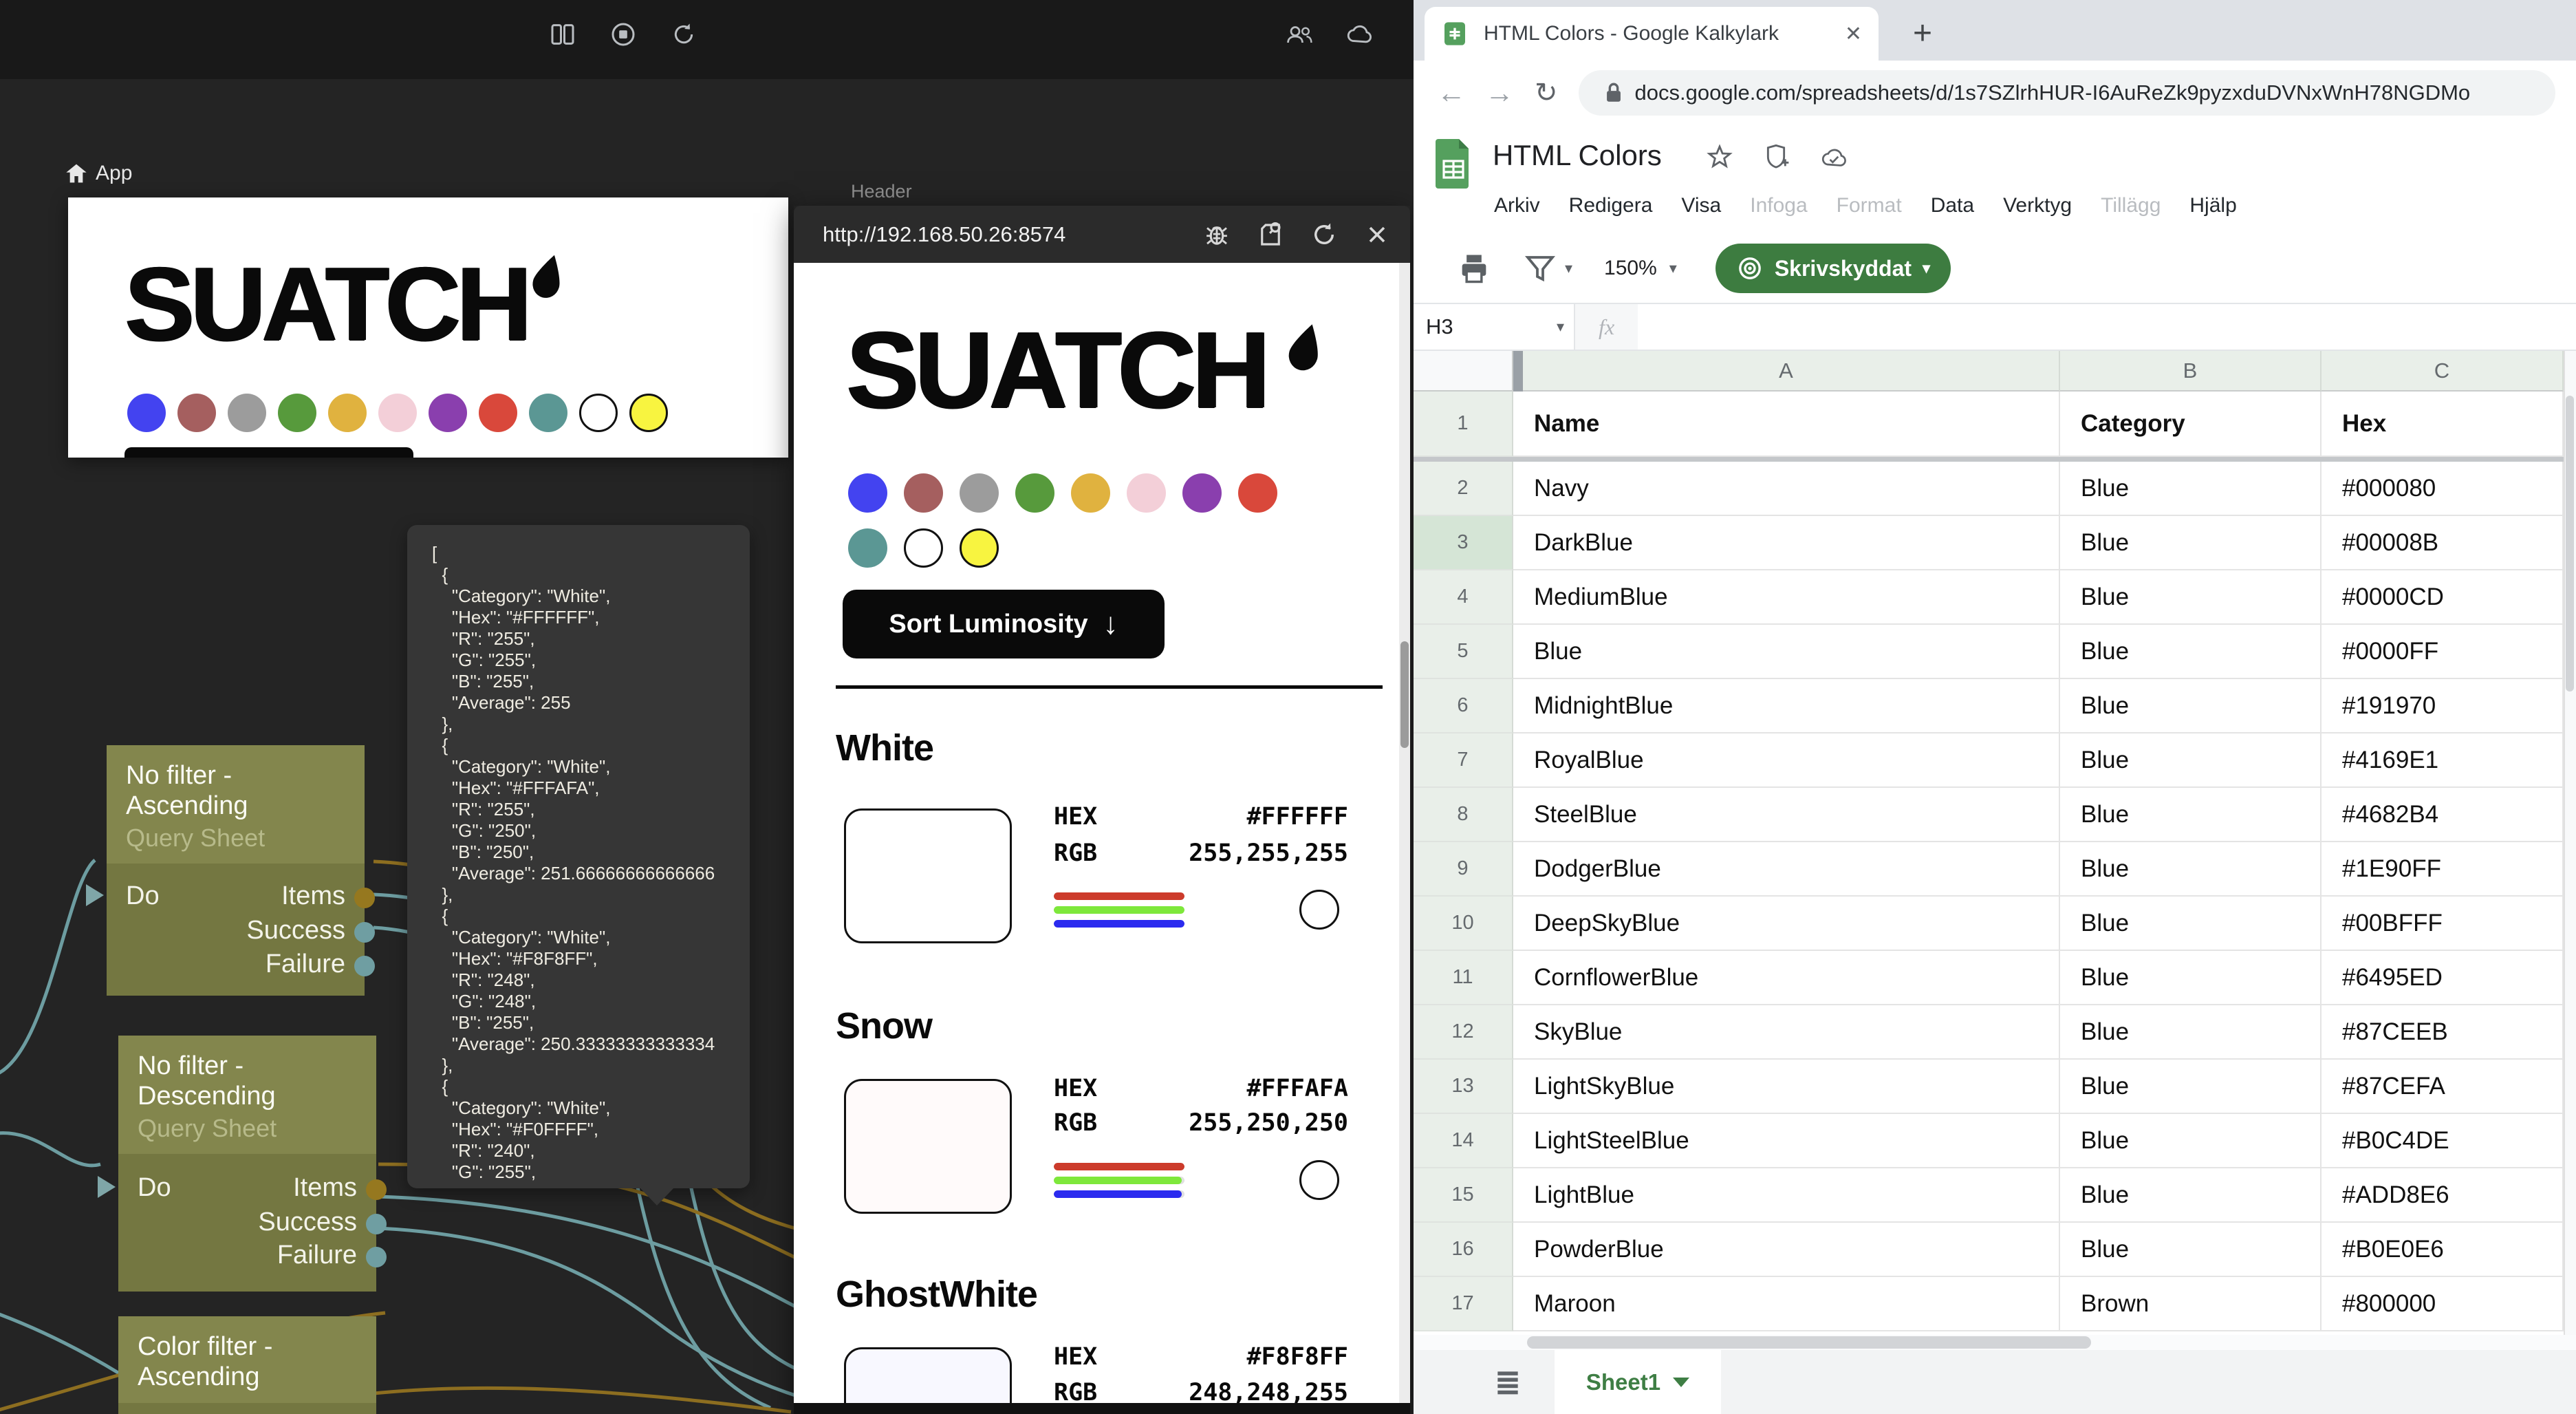 The height and width of the screenshot is (1414, 2576). I want to click on row-number: 5, so click(1463, 652).